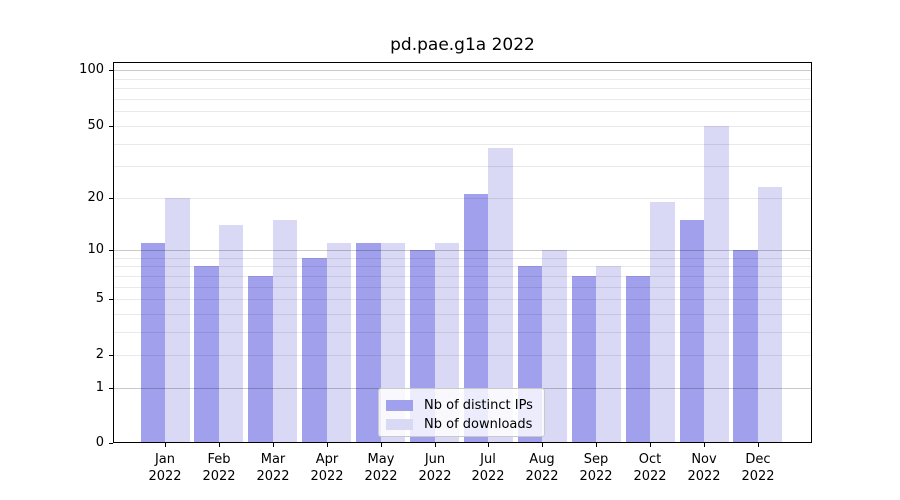  What do you see at coordinates (554, 346) in the screenshot?
I see `bar-downloads-aug` at bounding box center [554, 346].